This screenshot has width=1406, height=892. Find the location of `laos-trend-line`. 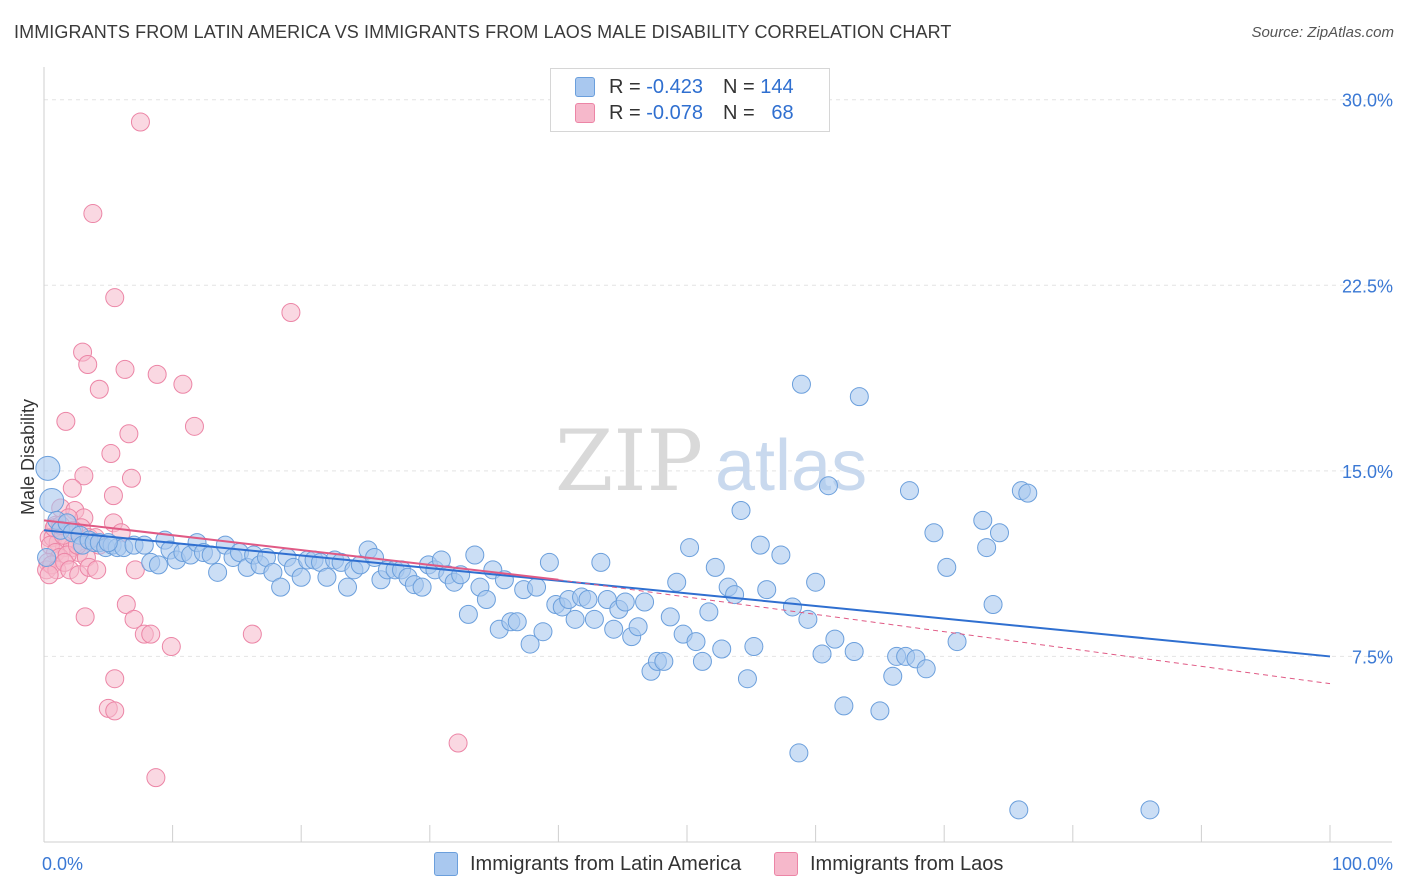

laos-trend-line is located at coordinates (301, 550).